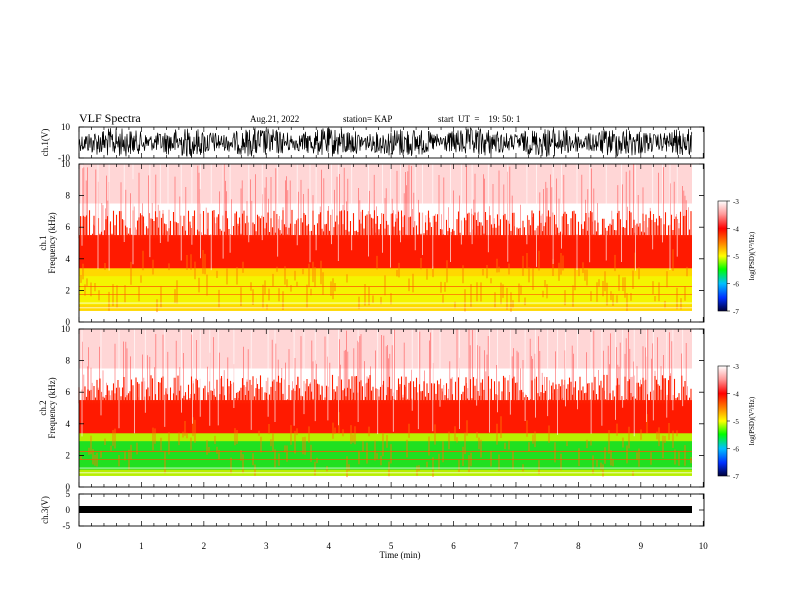  What do you see at coordinates (67, 526) in the screenshot?
I see `ch3-wave-ytick-2: -5` at bounding box center [67, 526].